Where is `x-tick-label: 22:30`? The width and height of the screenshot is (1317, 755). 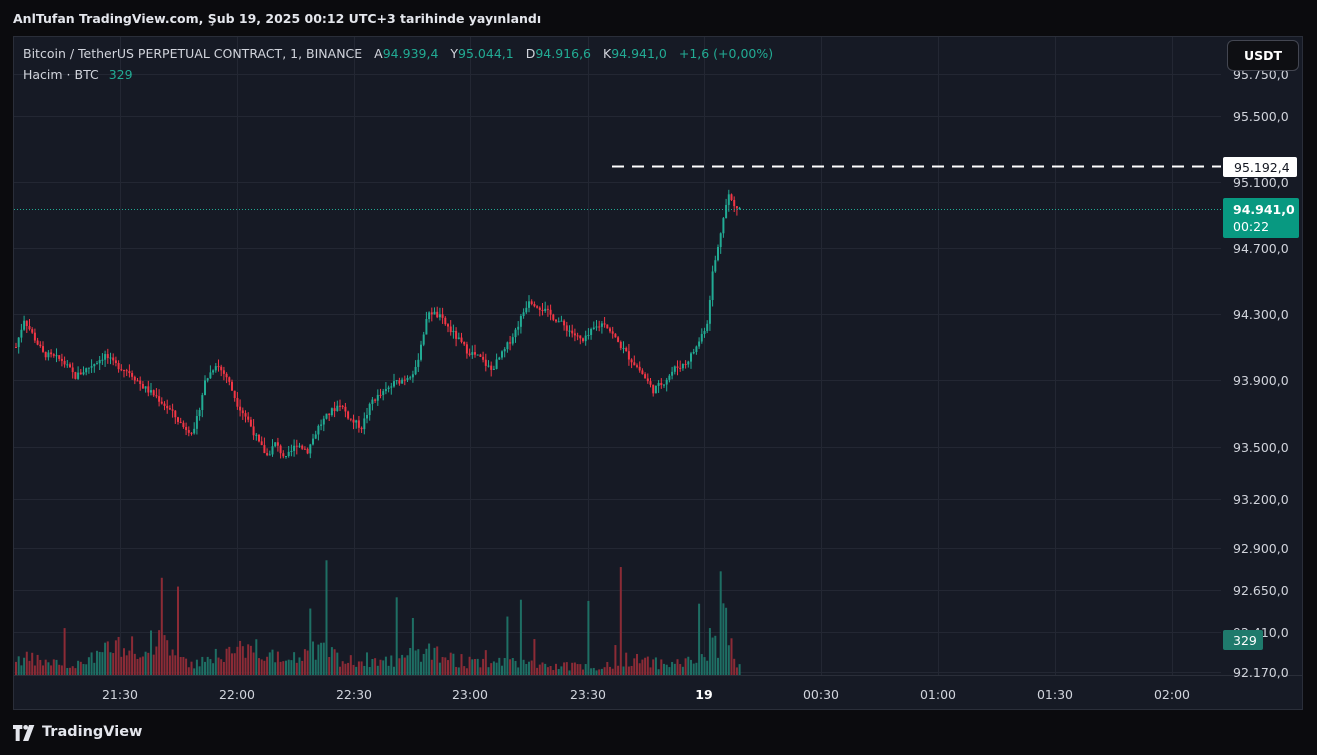
x-tick-label: 22:30 is located at coordinates (354, 694).